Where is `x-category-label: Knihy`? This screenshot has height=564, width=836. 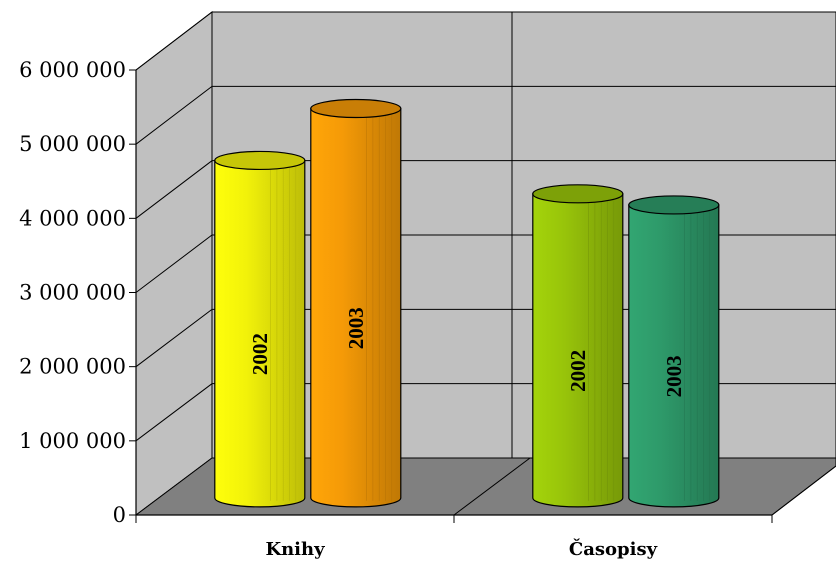
x-category-label: Knihy is located at coordinates (295, 549).